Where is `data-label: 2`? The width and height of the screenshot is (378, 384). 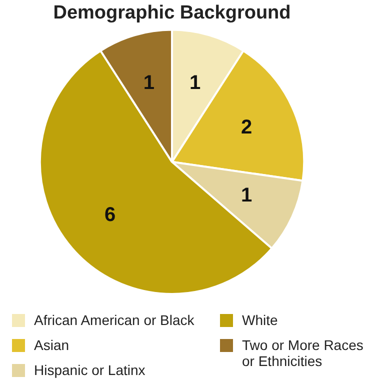
data-label: 2 is located at coordinates (246, 127).